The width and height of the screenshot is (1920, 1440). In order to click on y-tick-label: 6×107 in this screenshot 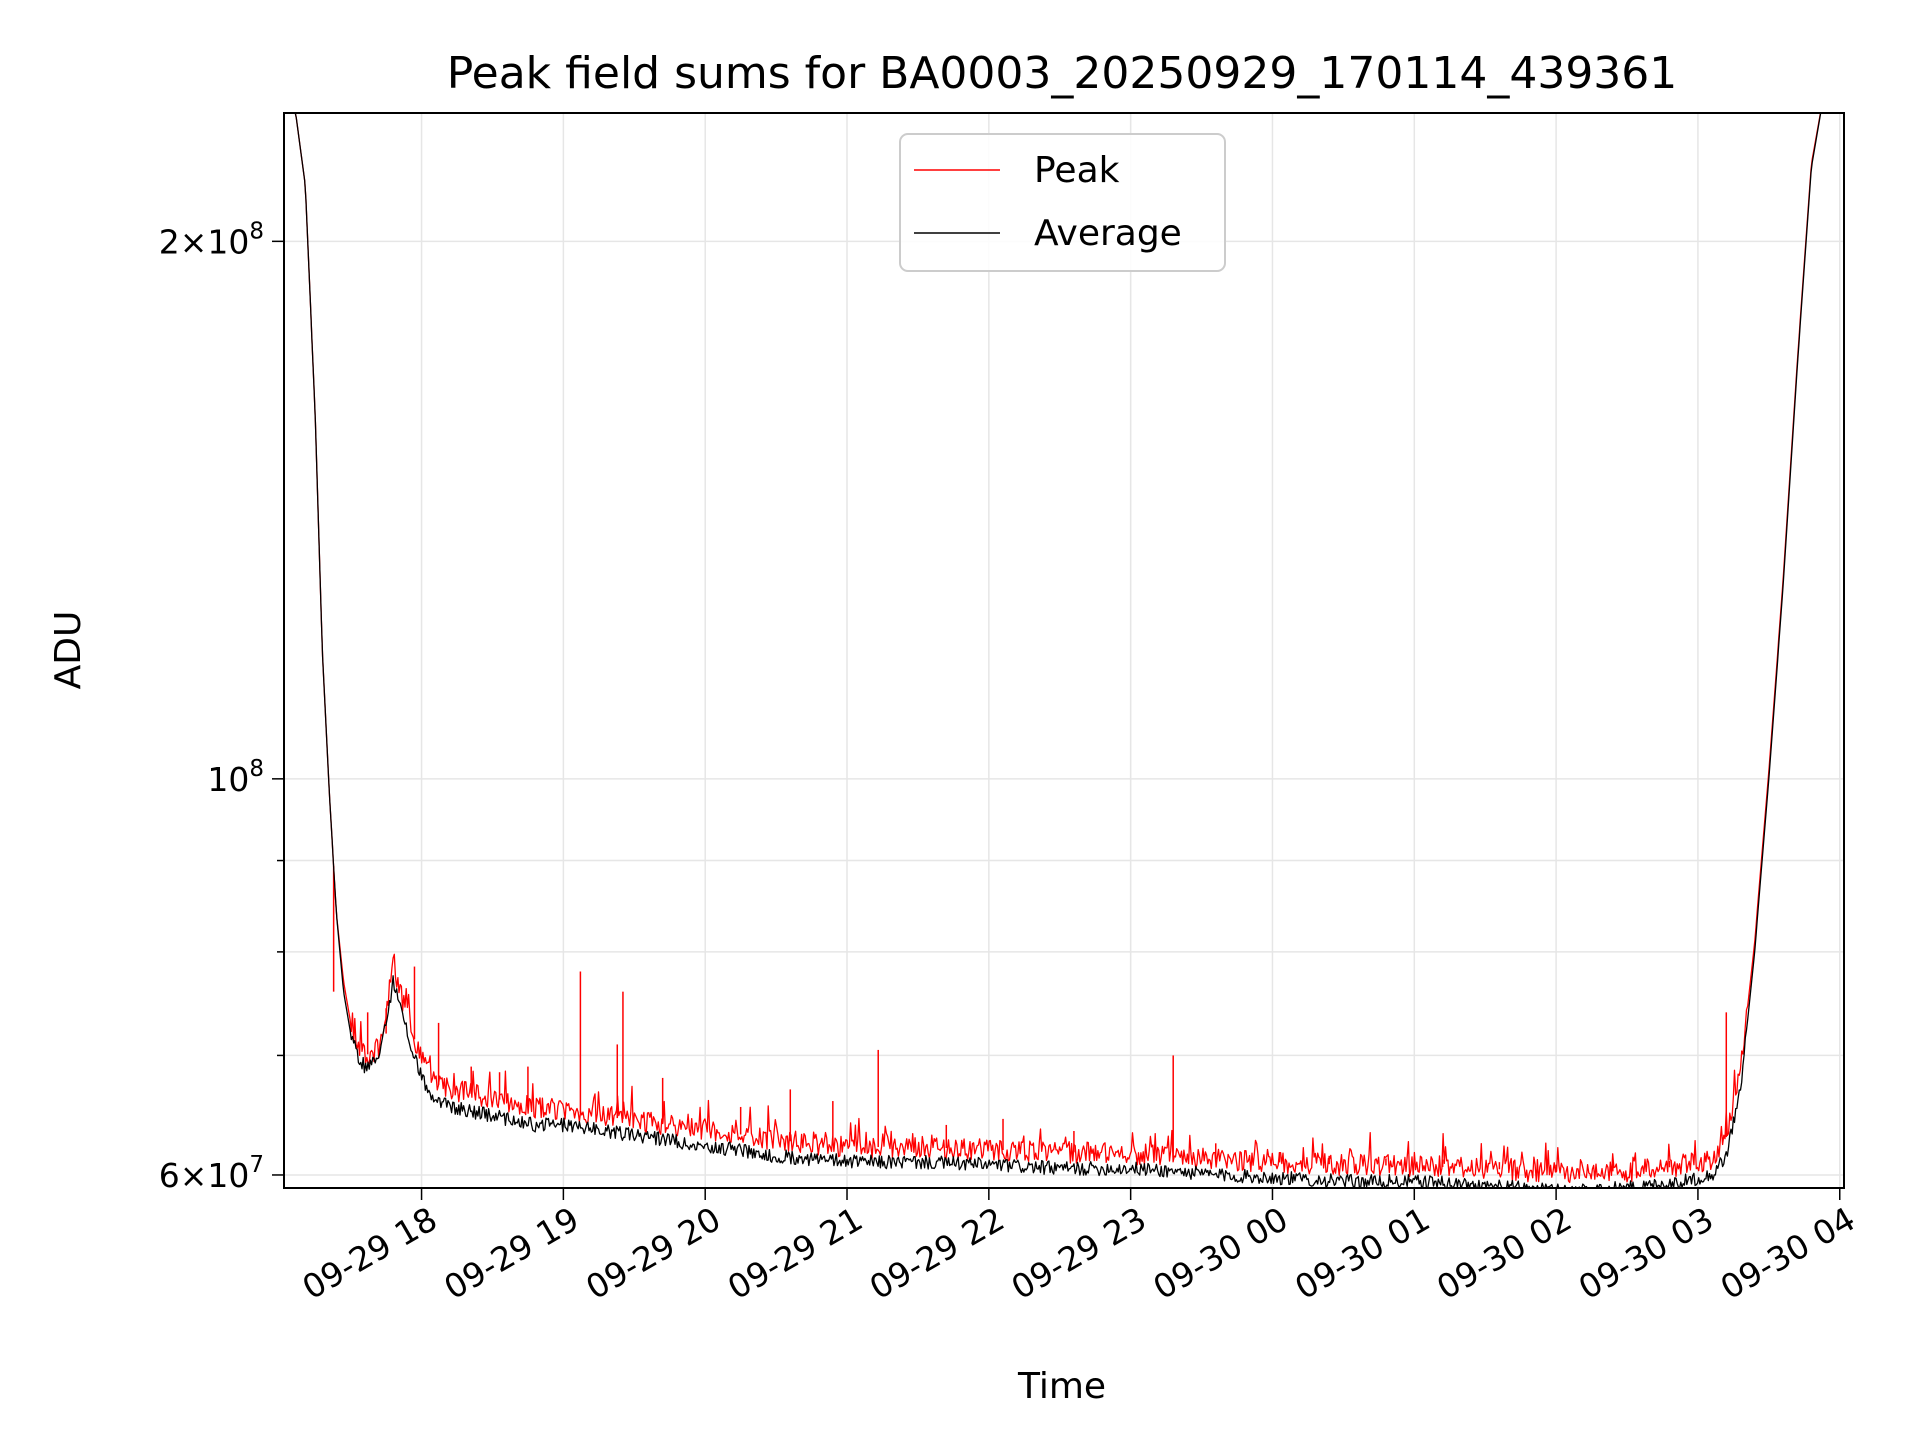, I will do `click(211, 1173)`.